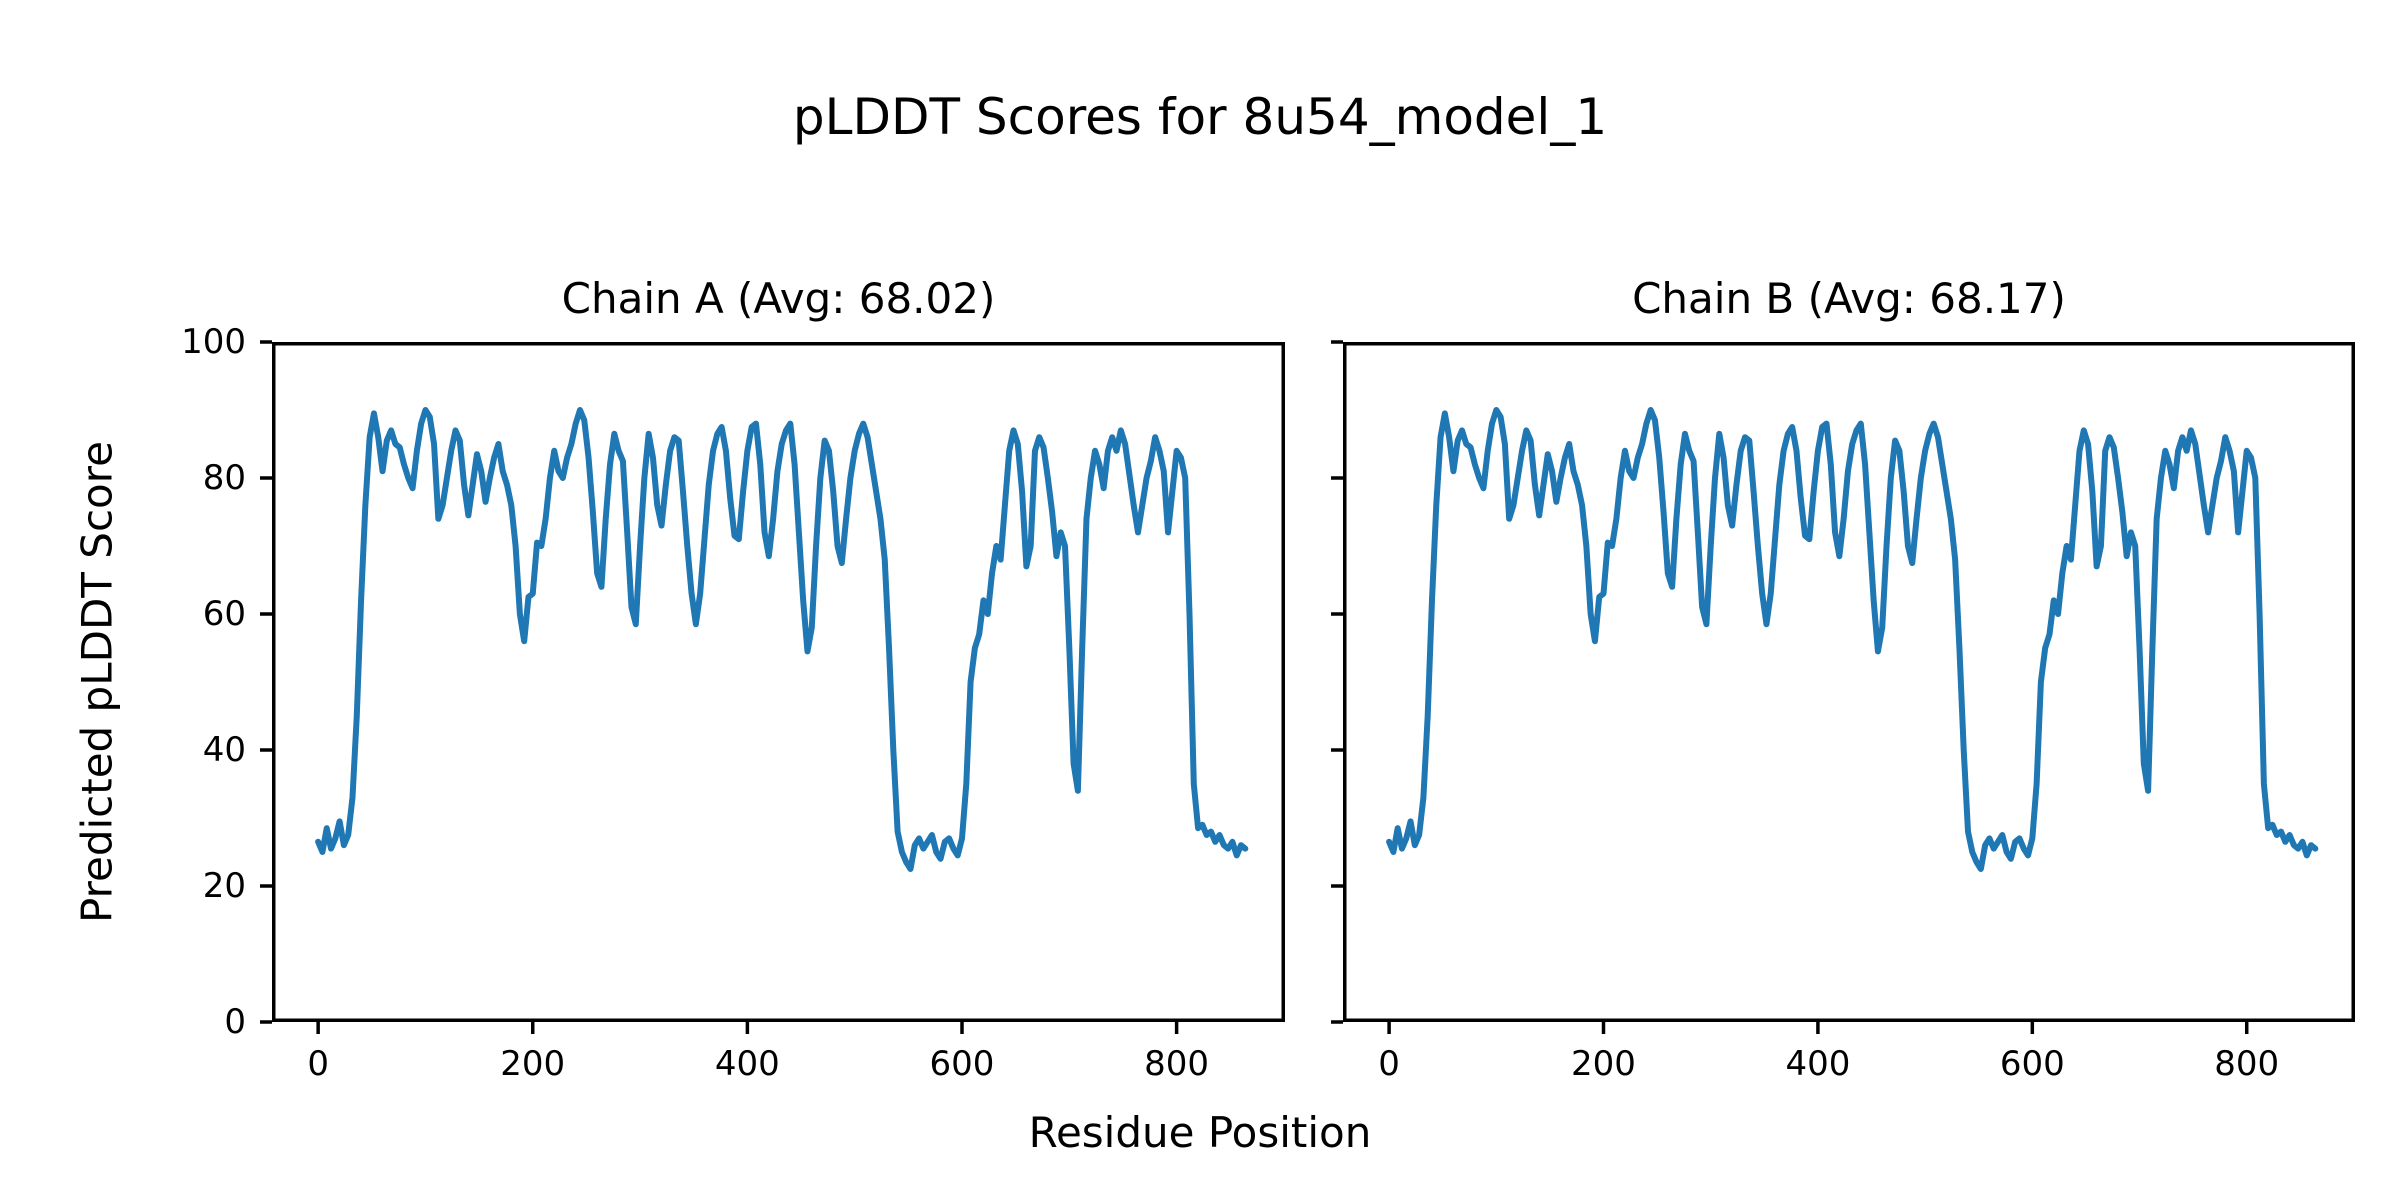 The height and width of the screenshot is (1200, 2400). I want to click on figure-title: pLDDT Scores for 8u54_model_1, so click(1200, 117).